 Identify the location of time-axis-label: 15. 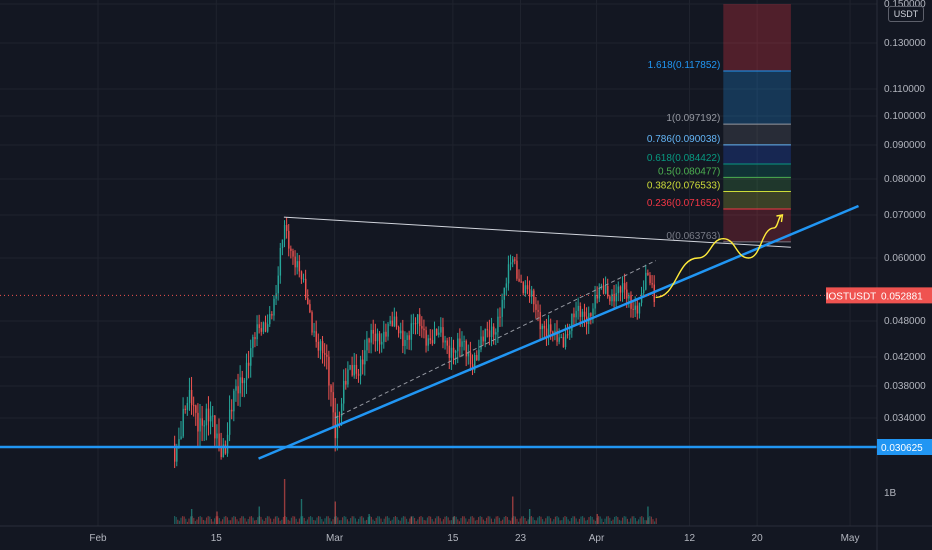
(453, 538).